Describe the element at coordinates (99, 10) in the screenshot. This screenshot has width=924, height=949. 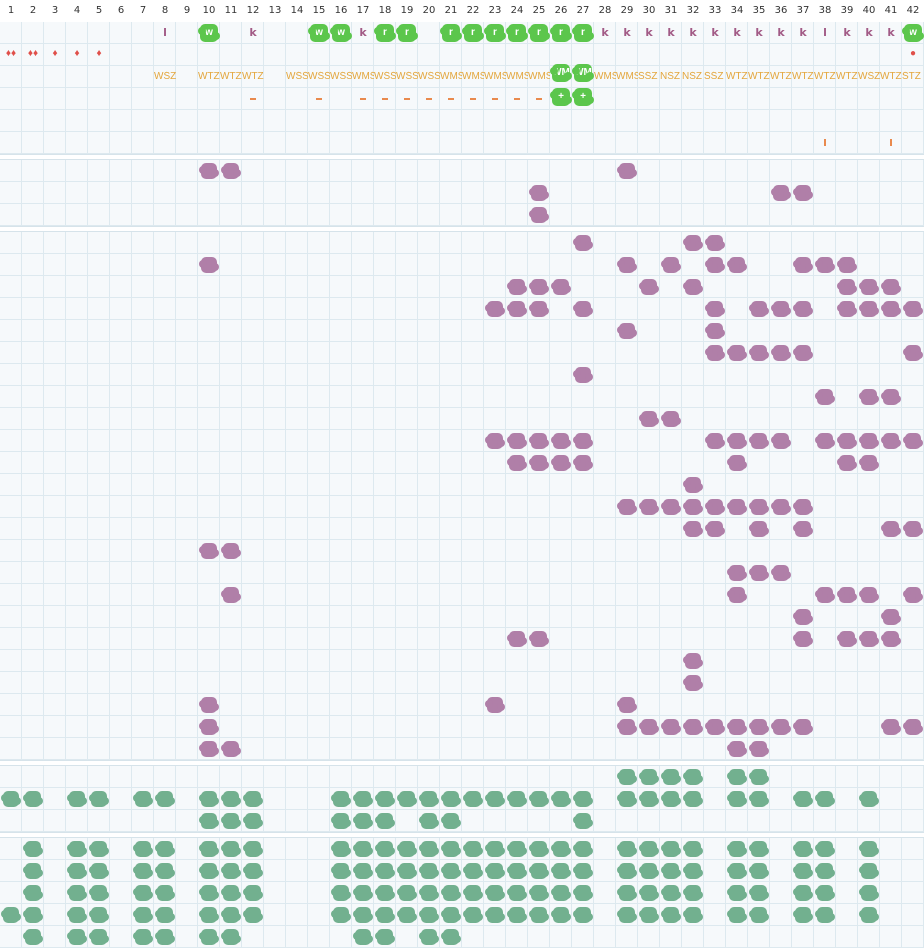
I see `column-header-5: 5` at that location.